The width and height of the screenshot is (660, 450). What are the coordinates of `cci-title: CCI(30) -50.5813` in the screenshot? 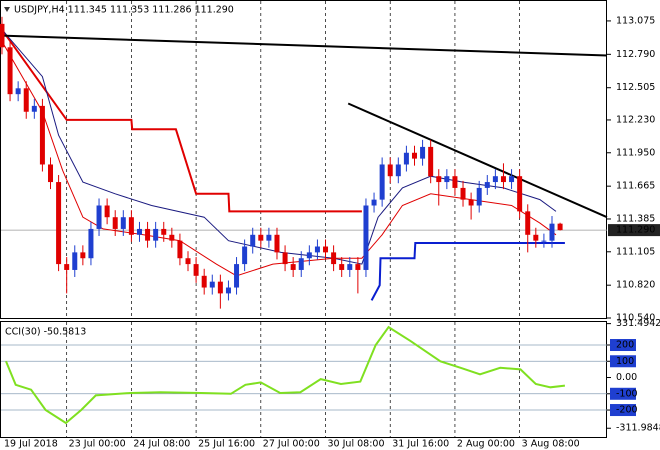 It's located at (45, 332).